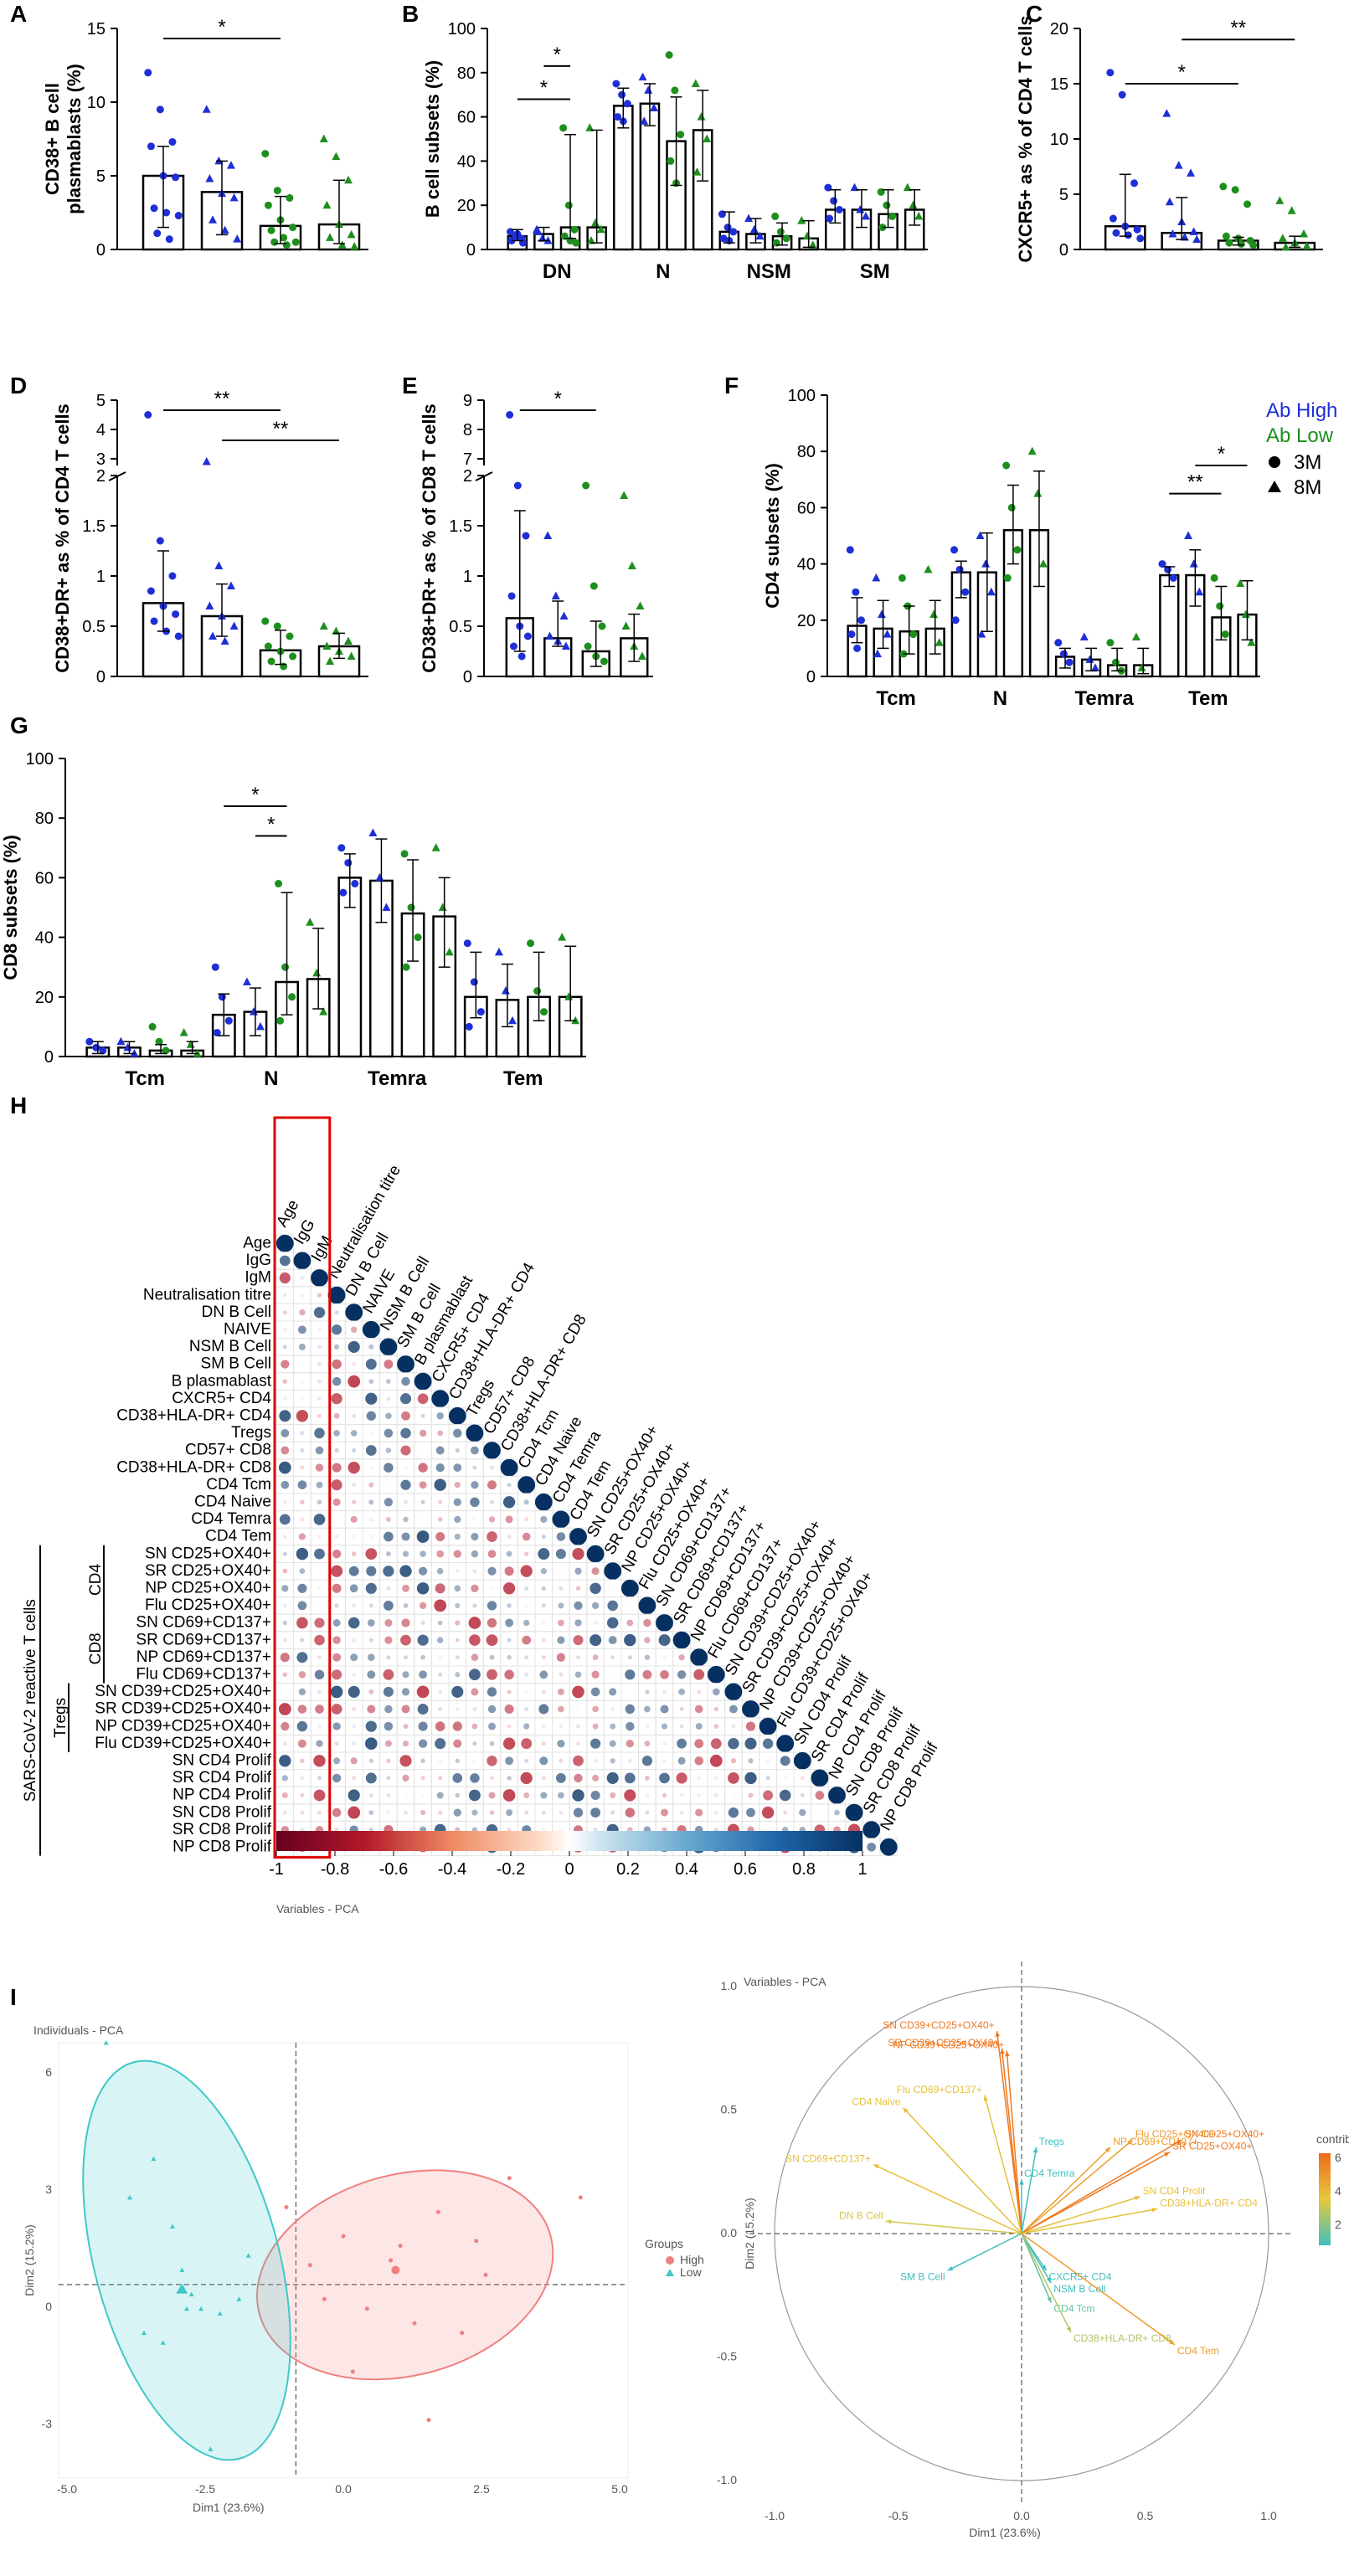 Image resolution: width=1349 pixels, height=2576 pixels. Describe the element at coordinates (727, 2480) in the screenshot. I see `y-tick-label: -1.0` at that location.